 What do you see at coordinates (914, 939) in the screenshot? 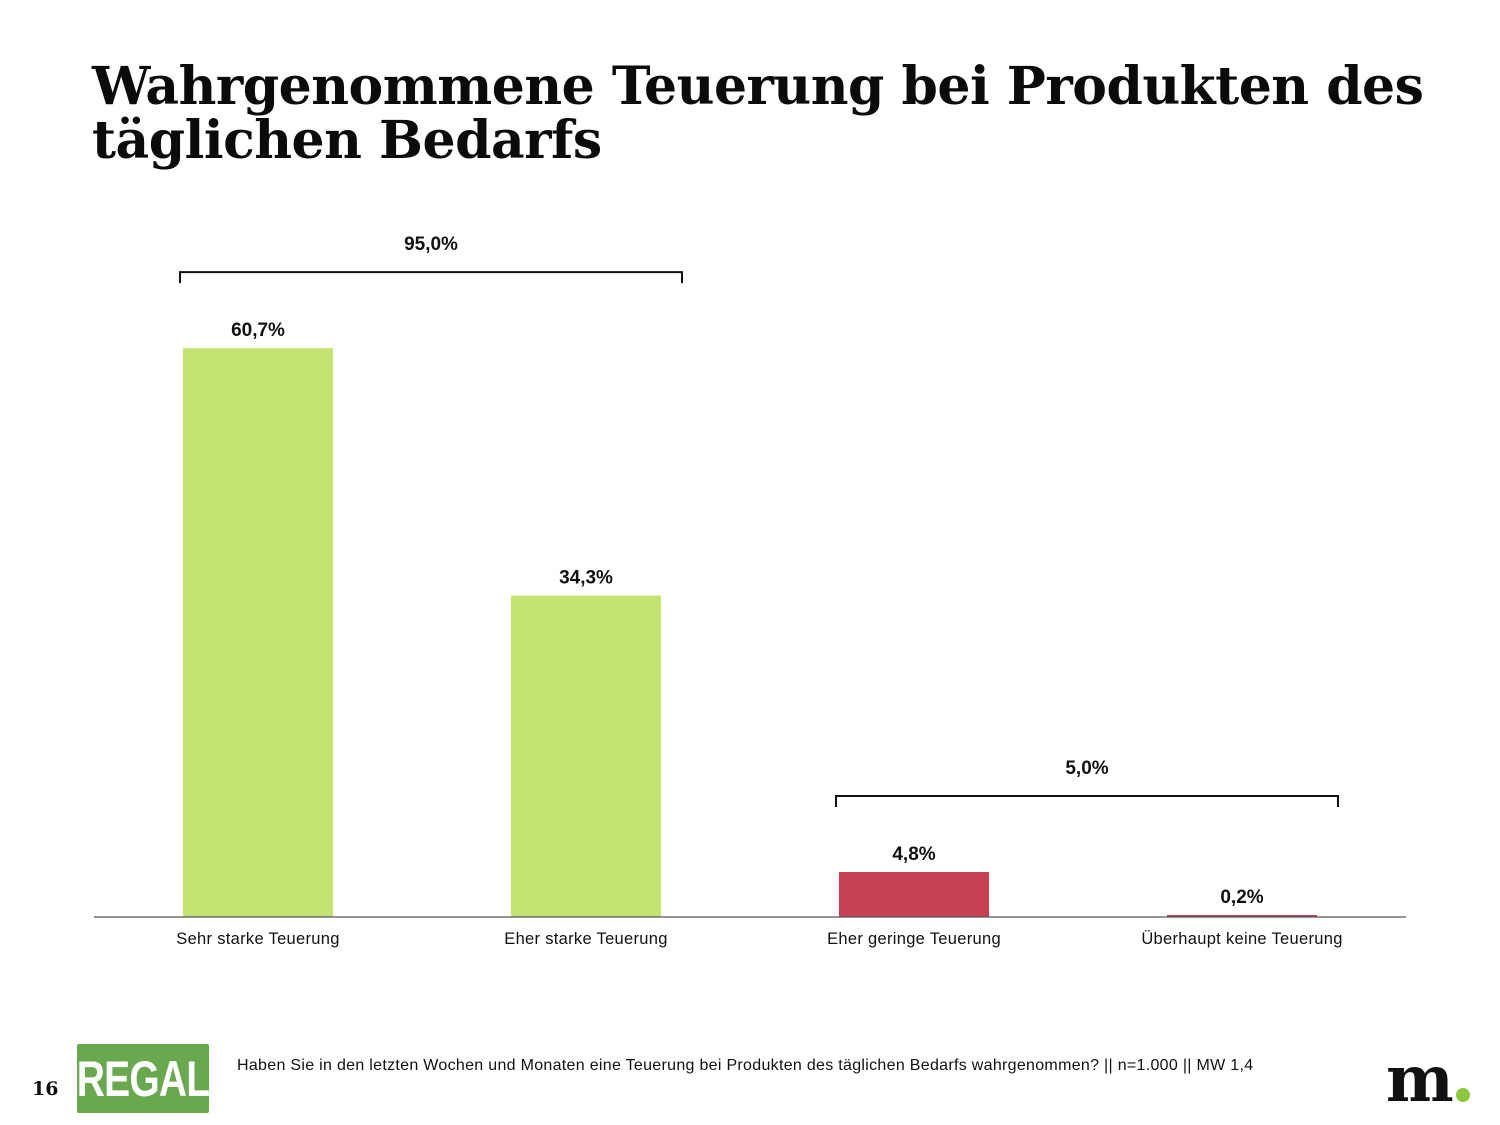
I see `category-label-3: Eher geringe Teuerung` at bounding box center [914, 939].